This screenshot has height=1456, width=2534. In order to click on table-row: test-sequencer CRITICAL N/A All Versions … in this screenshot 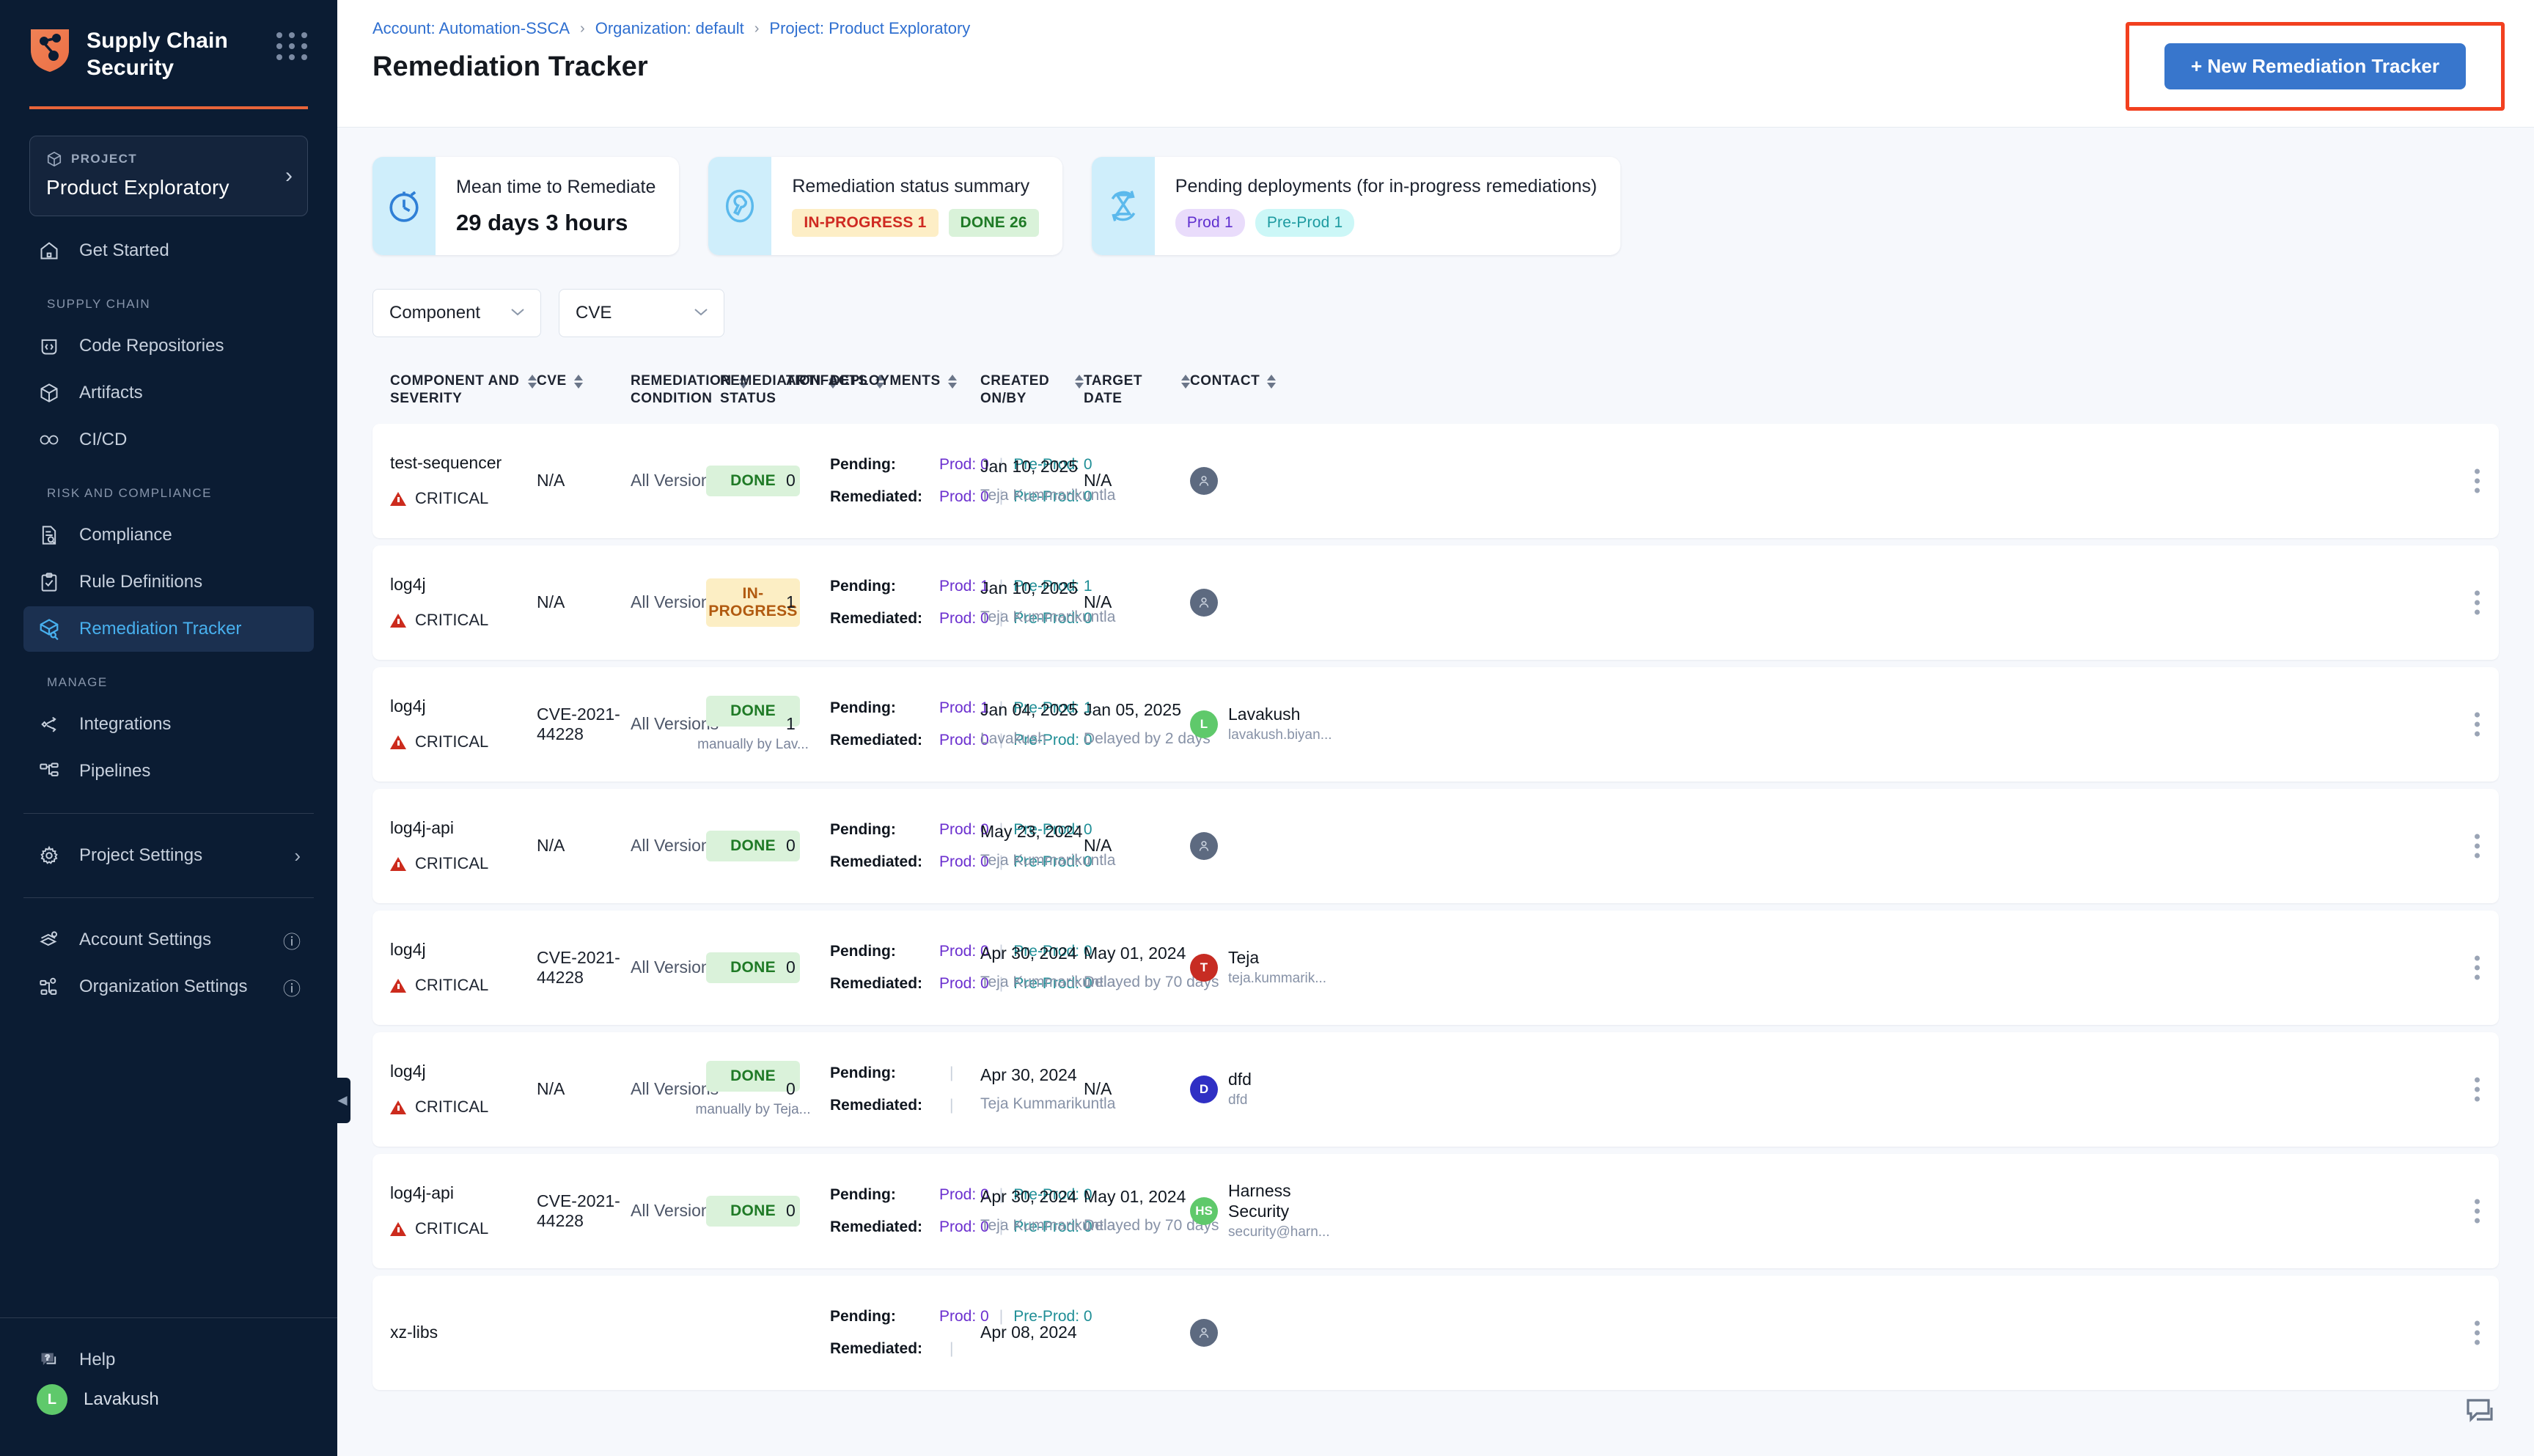, I will do `click(1435, 480)`.